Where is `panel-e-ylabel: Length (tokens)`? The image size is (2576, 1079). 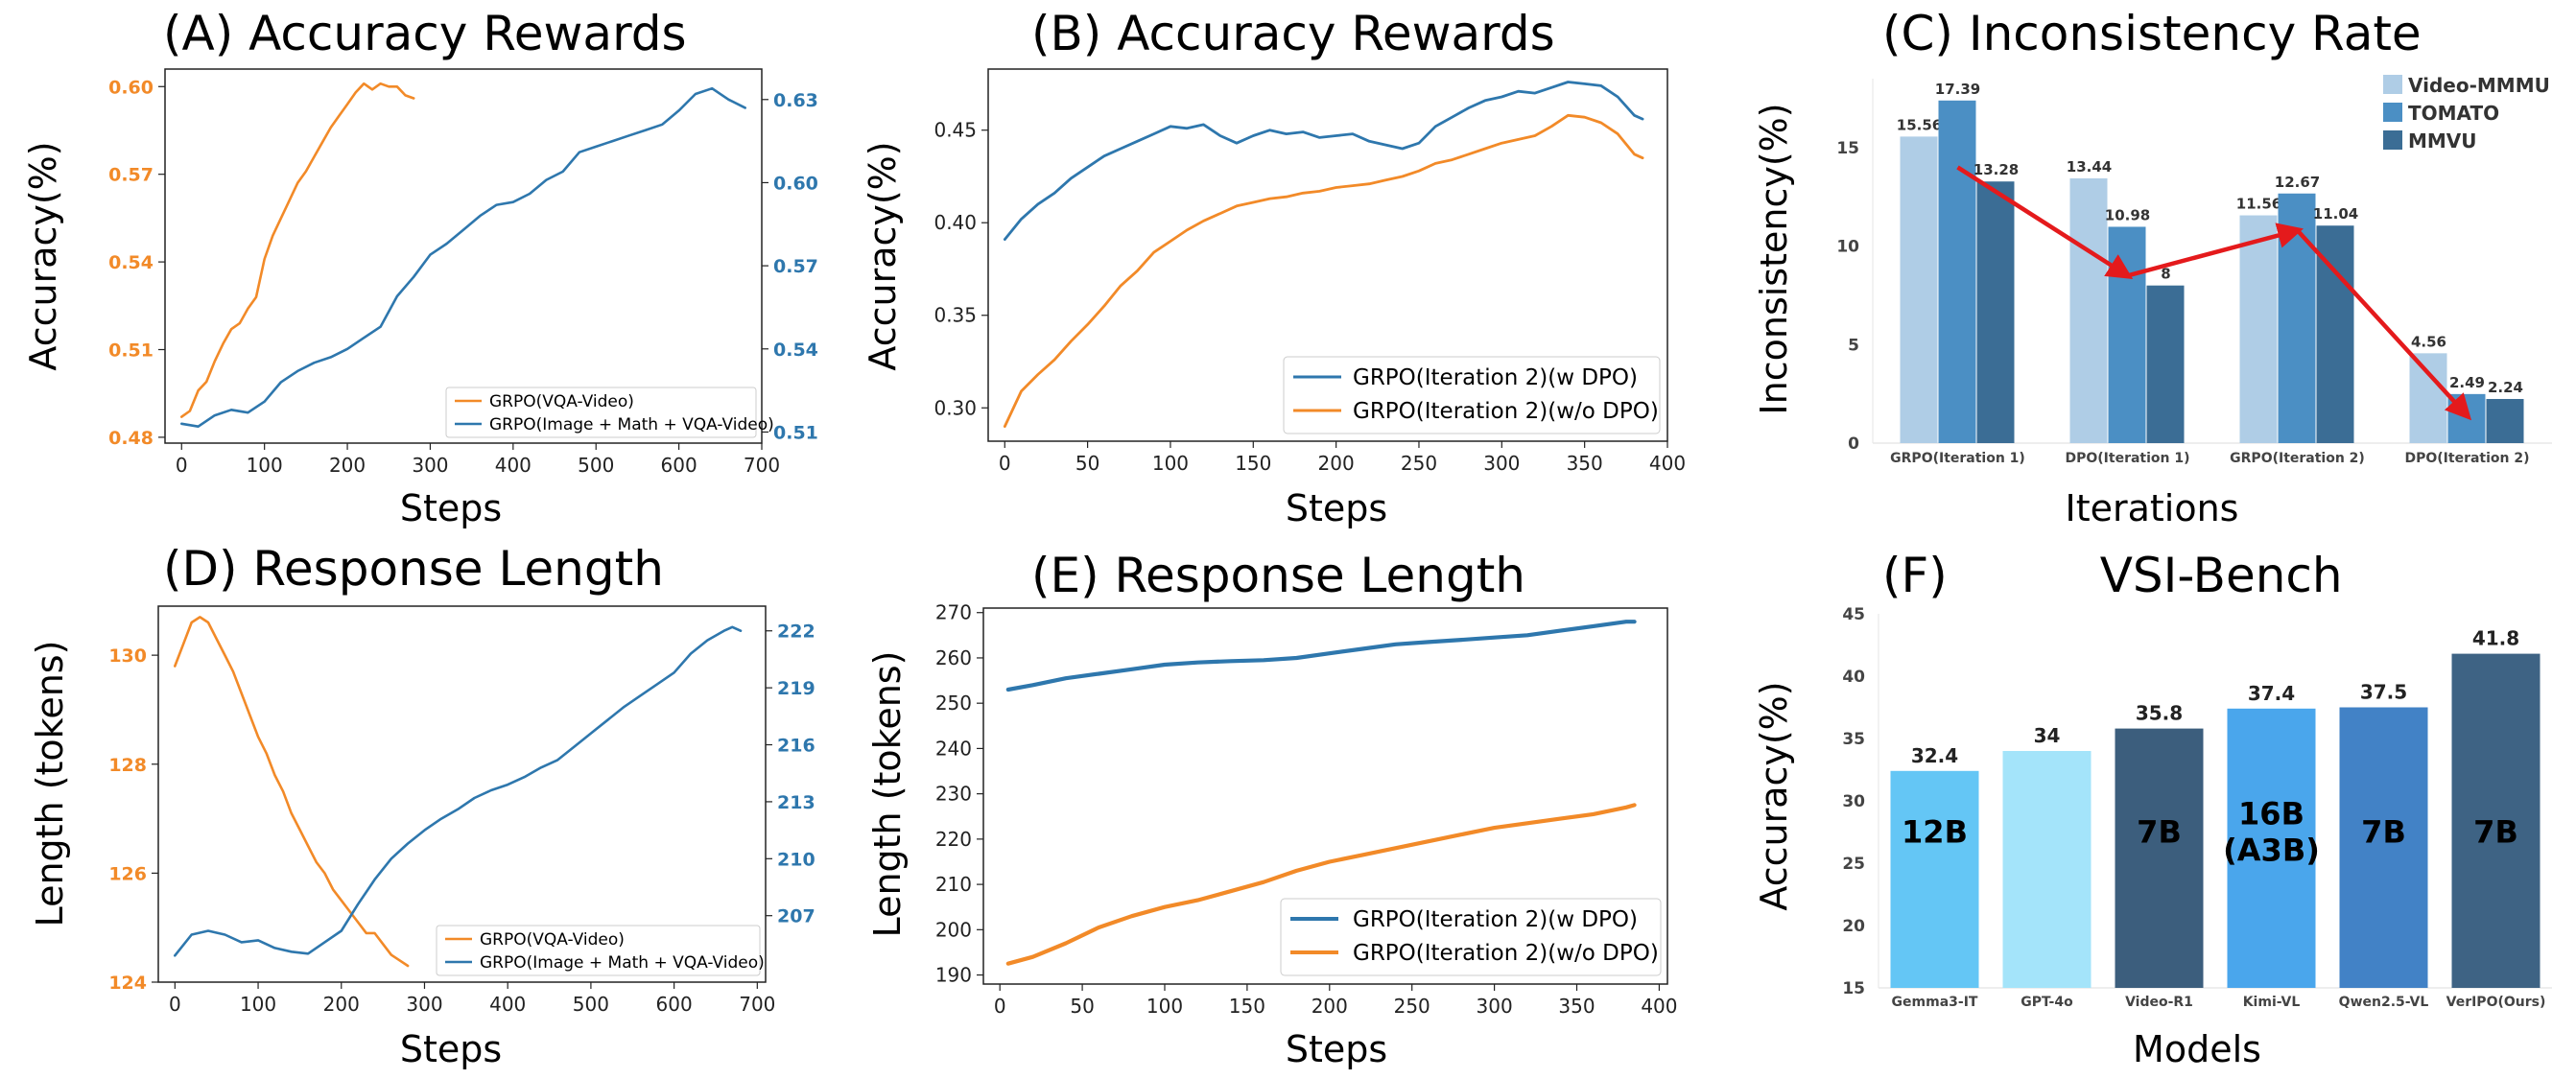
panel-e-ylabel: Length (tokens) is located at coordinates (887, 795).